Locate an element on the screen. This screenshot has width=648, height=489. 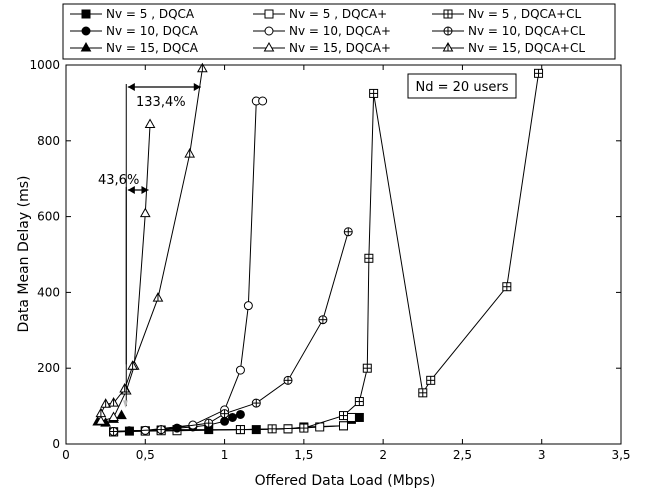
x-tick-label: 1,5 is located at coordinates (303, 455).